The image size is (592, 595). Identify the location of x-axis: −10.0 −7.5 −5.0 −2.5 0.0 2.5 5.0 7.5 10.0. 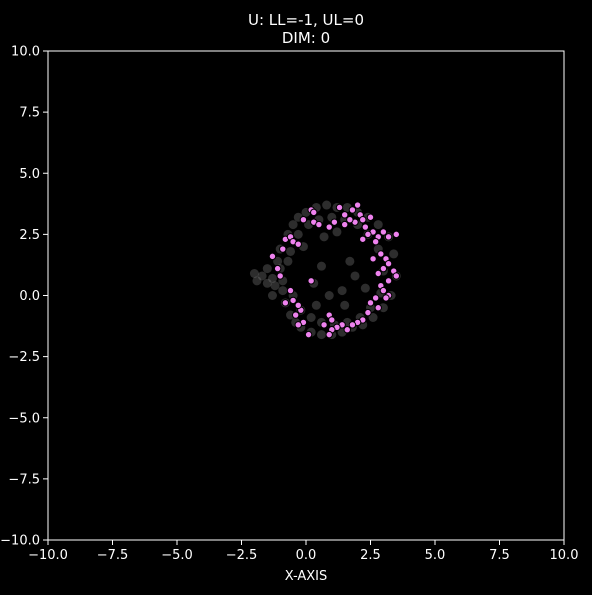
(303, 551).